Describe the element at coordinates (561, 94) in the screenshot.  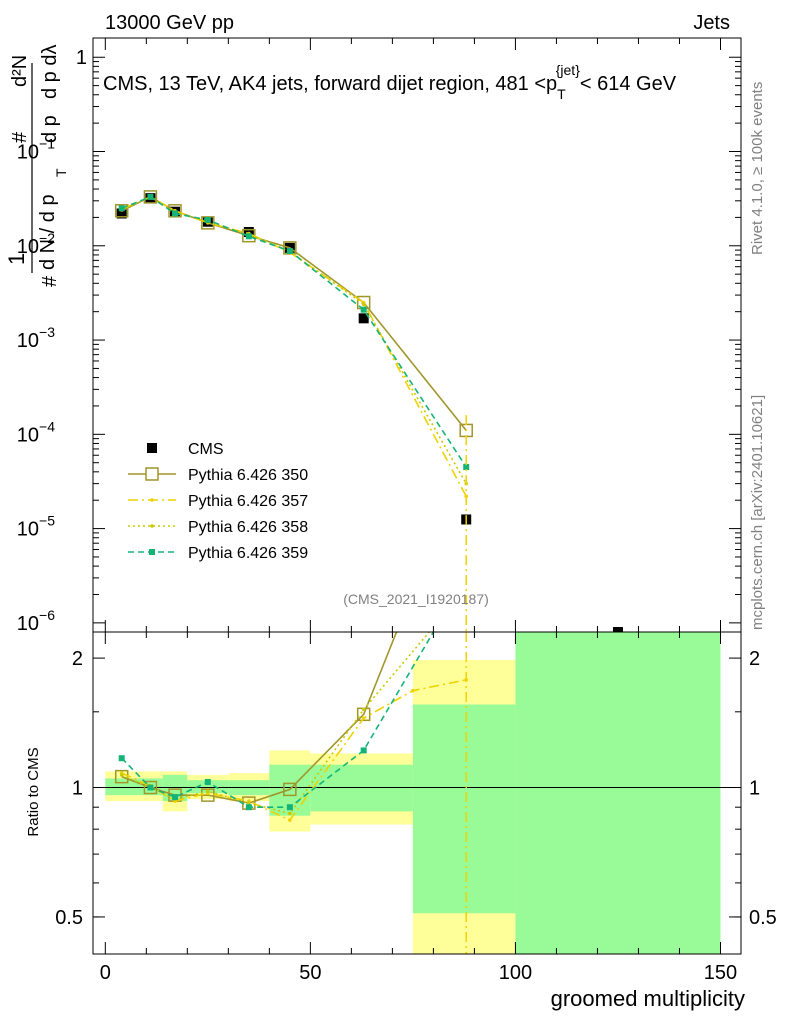
I see `plot-title-sub: T` at that location.